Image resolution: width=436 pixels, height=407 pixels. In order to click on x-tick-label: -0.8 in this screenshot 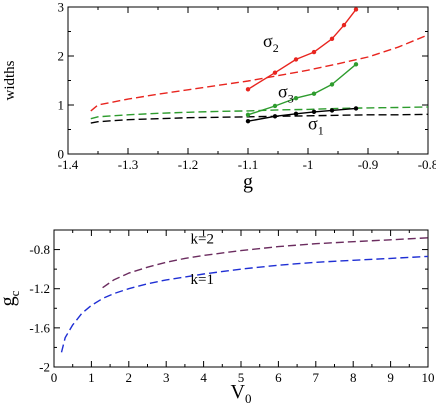, I will do `click(427, 164)`.